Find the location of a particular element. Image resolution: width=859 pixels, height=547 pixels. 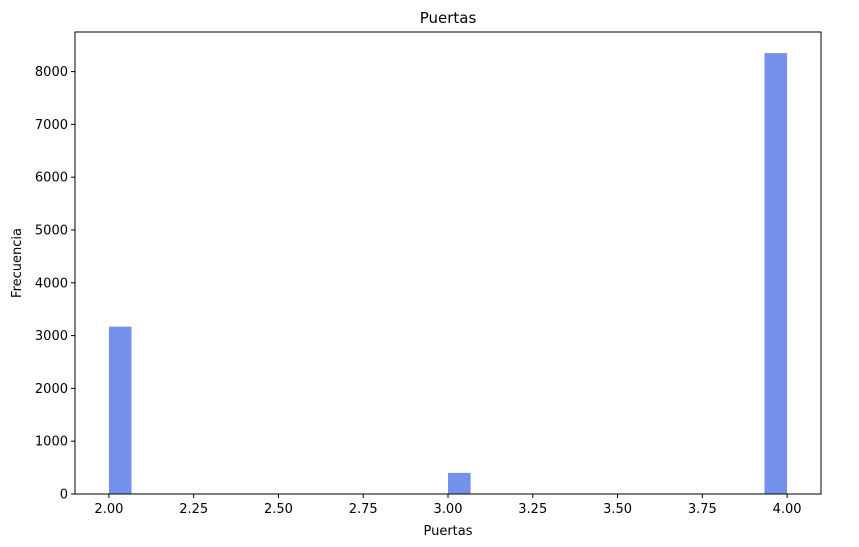

x-tick-label: 2.25 is located at coordinates (193, 509).